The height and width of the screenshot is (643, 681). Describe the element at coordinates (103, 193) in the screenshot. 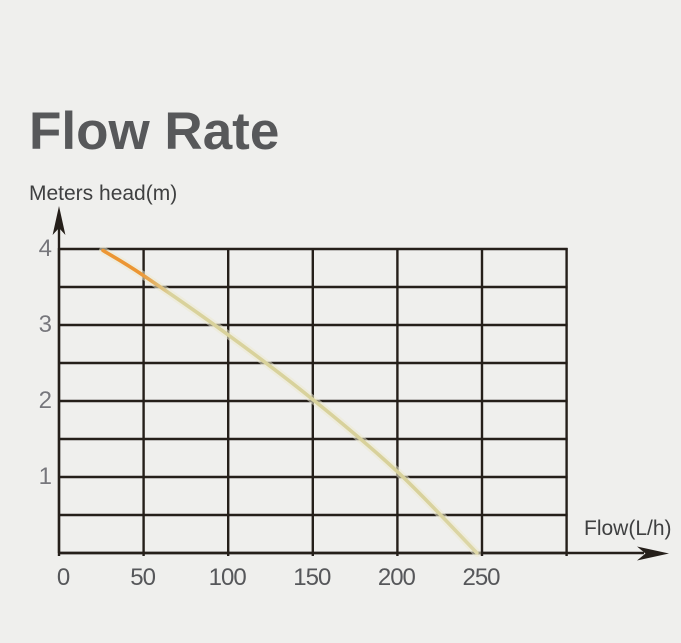

I see `y-axis-title: Meters head(m)` at that location.